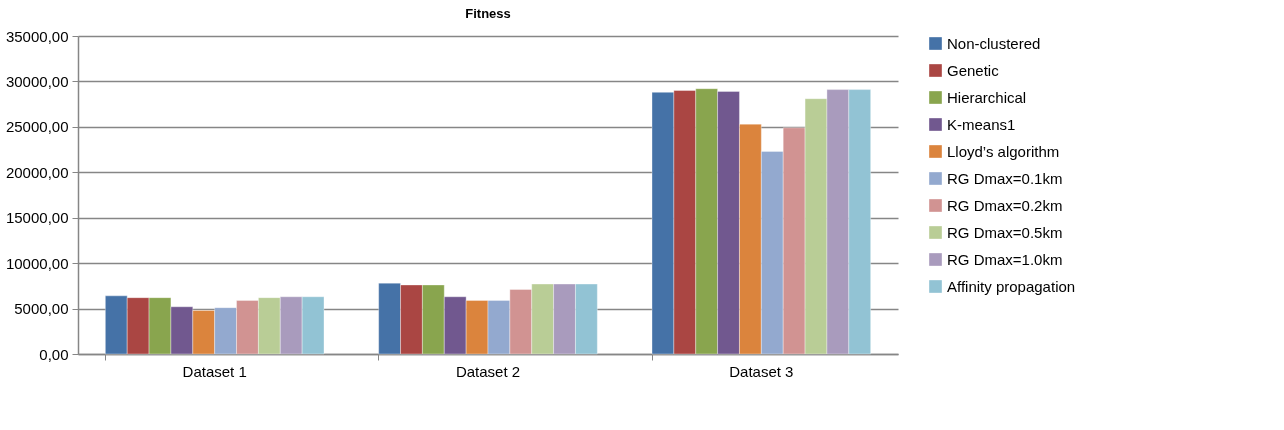 The image size is (1284, 430). What do you see at coordinates (37, 218) in the screenshot?
I see `y-tick-label: 15000,00` at bounding box center [37, 218].